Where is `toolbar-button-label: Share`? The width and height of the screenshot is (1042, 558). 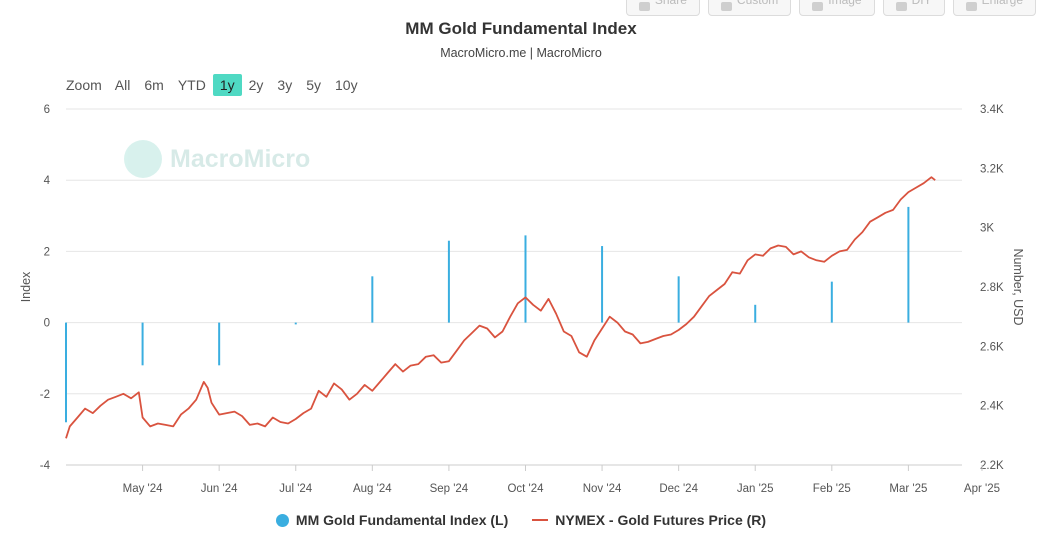
toolbar-button-label: Share is located at coordinates (670, 3).